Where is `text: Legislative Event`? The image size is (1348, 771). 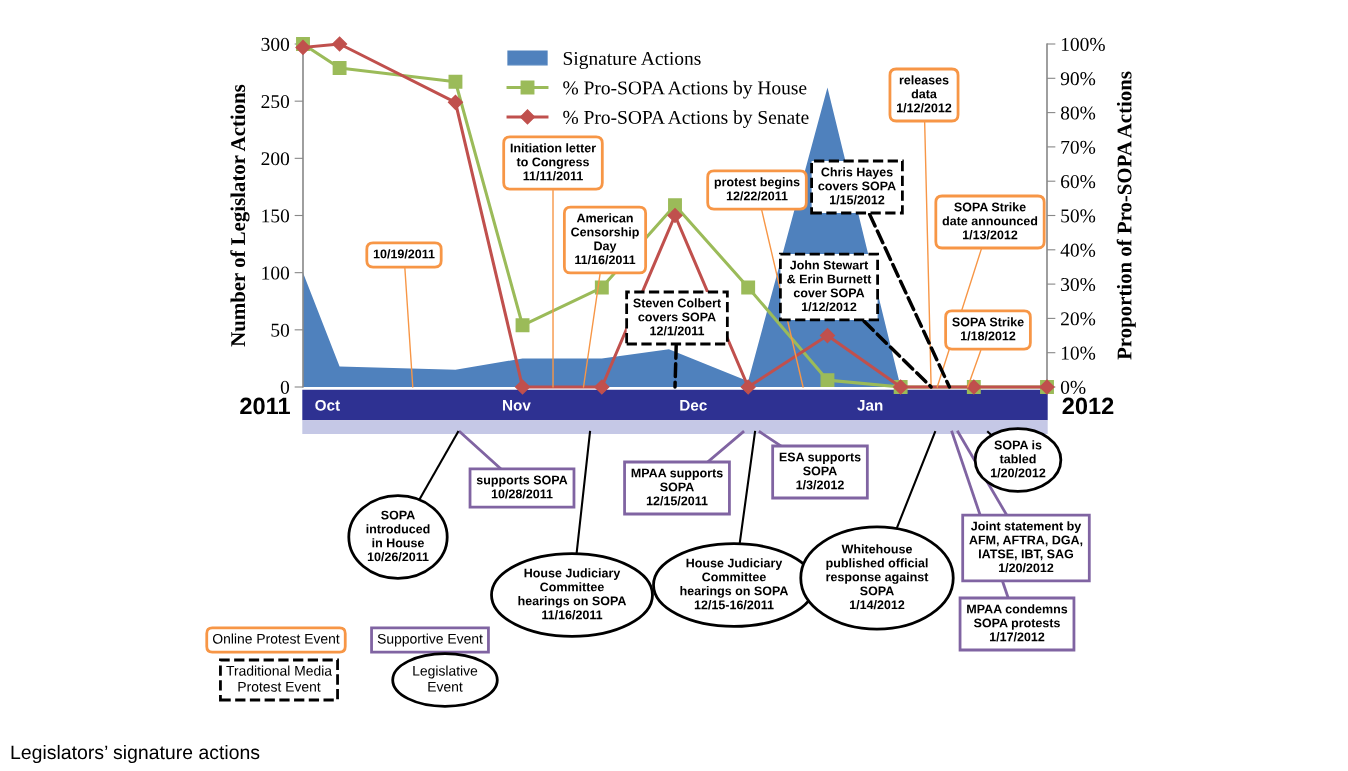
text: Legislative Event is located at coordinates (445, 678).